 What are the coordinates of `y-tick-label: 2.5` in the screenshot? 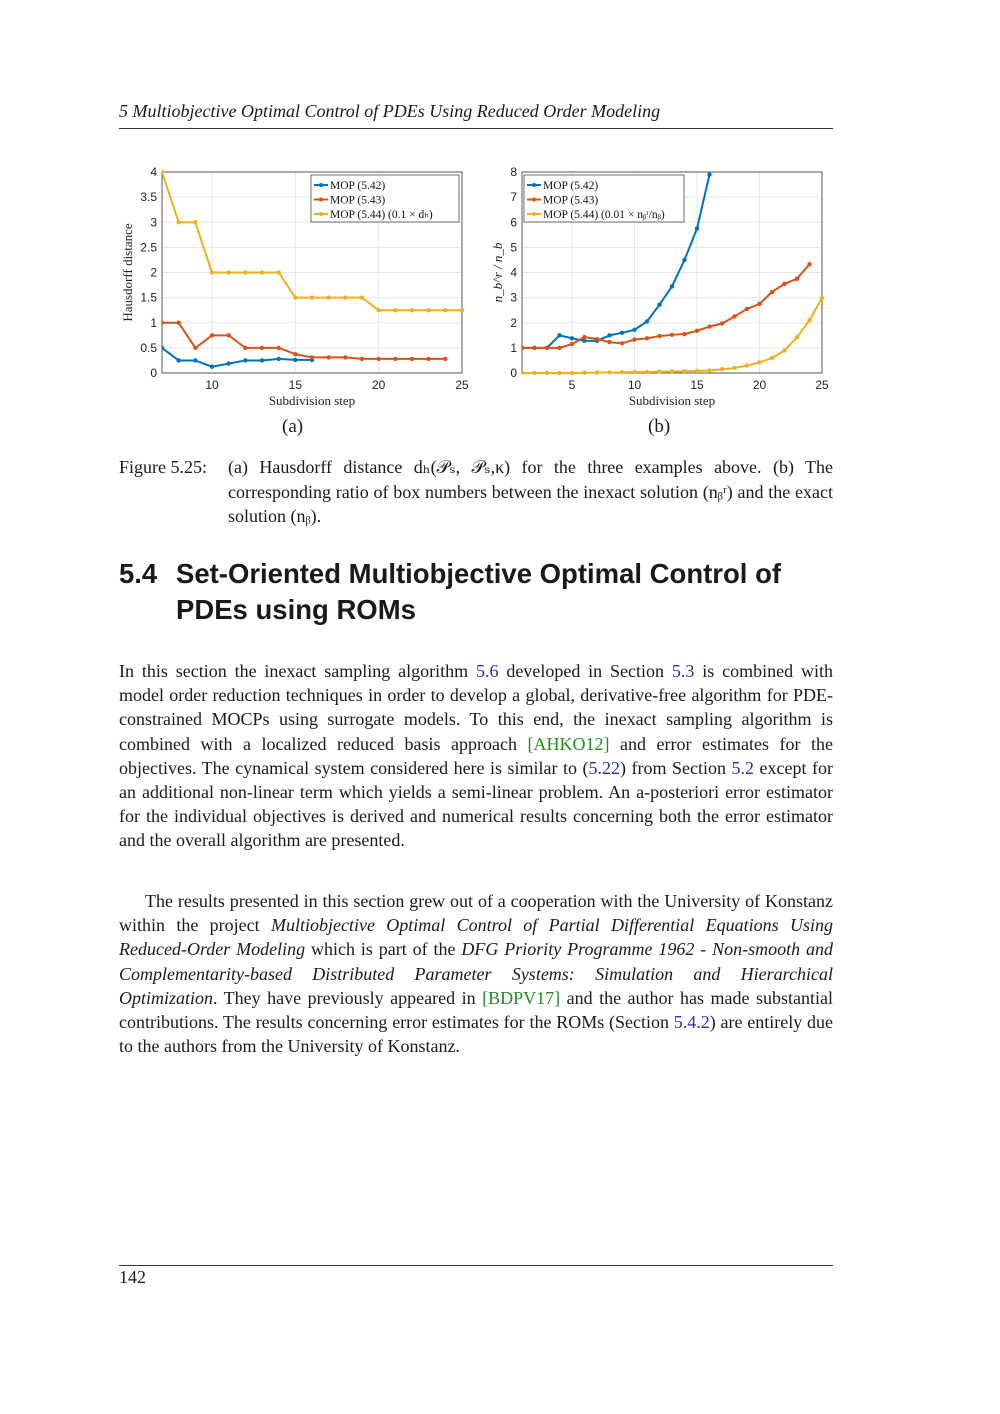 It's located at (148, 247).